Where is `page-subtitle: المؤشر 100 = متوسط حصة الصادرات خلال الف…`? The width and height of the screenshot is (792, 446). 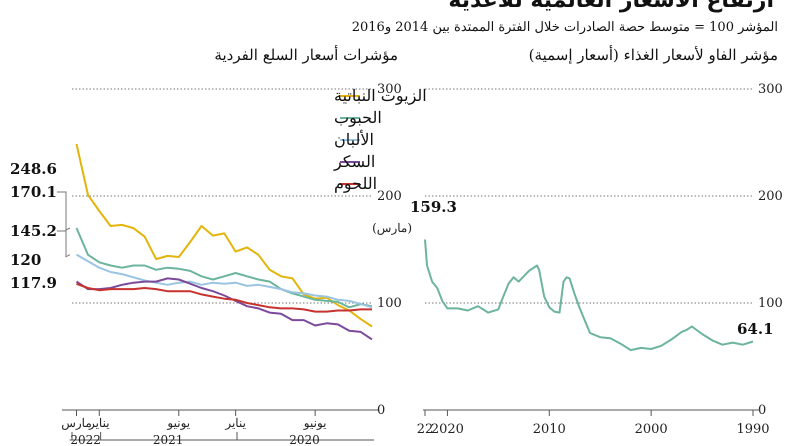 page-subtitle: المؤشر 100 = متوسط حصة الصادرات خلال الف… is located at coordinates (564, 27).